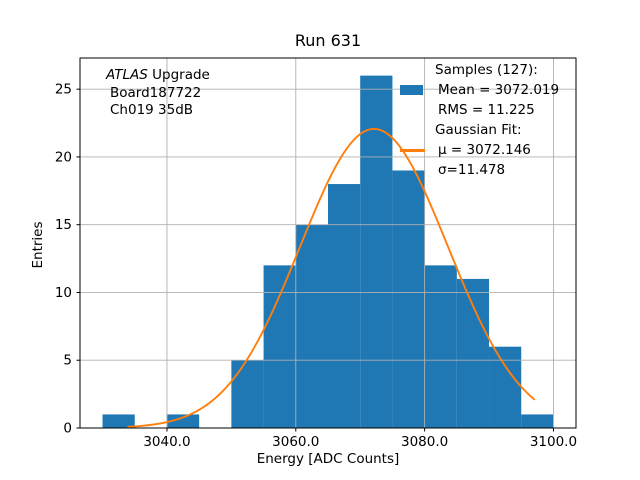 The image size is (640, 480). I want to click on atlas-italic-text: ATLAS, so click(127, 75).